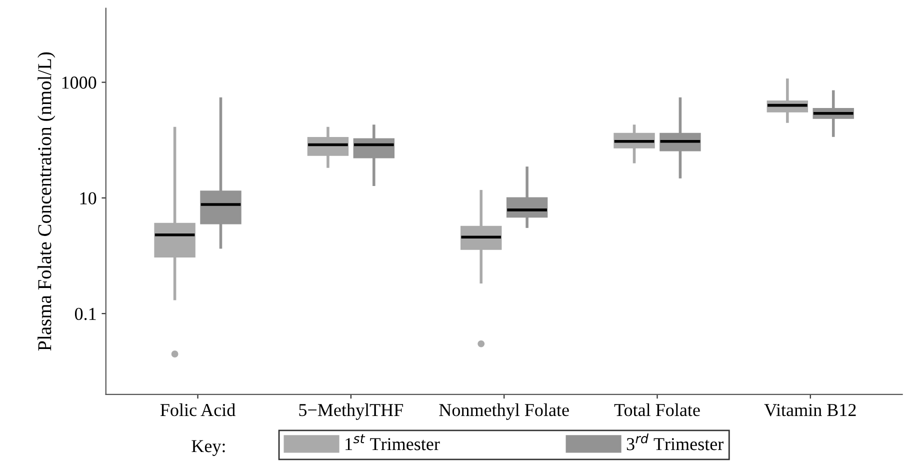 This screenshot has height=464, width=905. What do you see at coordinates (351, 411) in the screenshot?
I see `x-tick-label: 5−MethylTHF` at bounding box center [351, 411].